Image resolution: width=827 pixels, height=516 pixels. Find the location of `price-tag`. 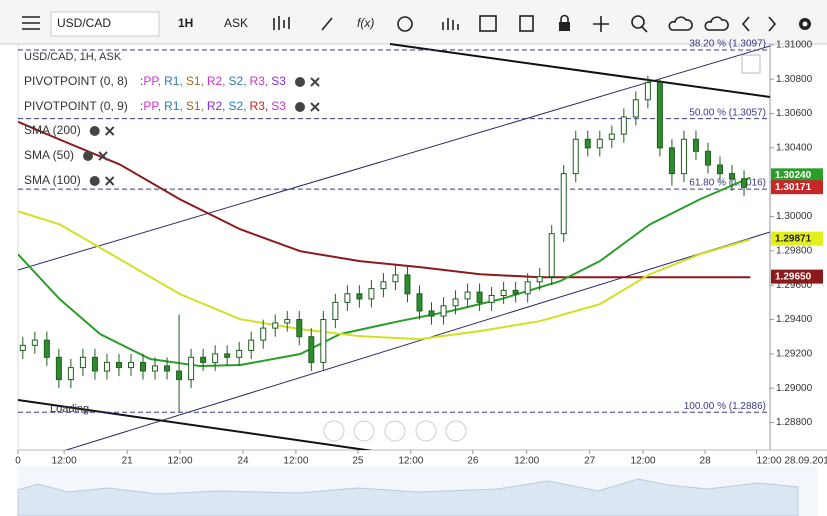

price-tag is located at coordinates (797, 276).